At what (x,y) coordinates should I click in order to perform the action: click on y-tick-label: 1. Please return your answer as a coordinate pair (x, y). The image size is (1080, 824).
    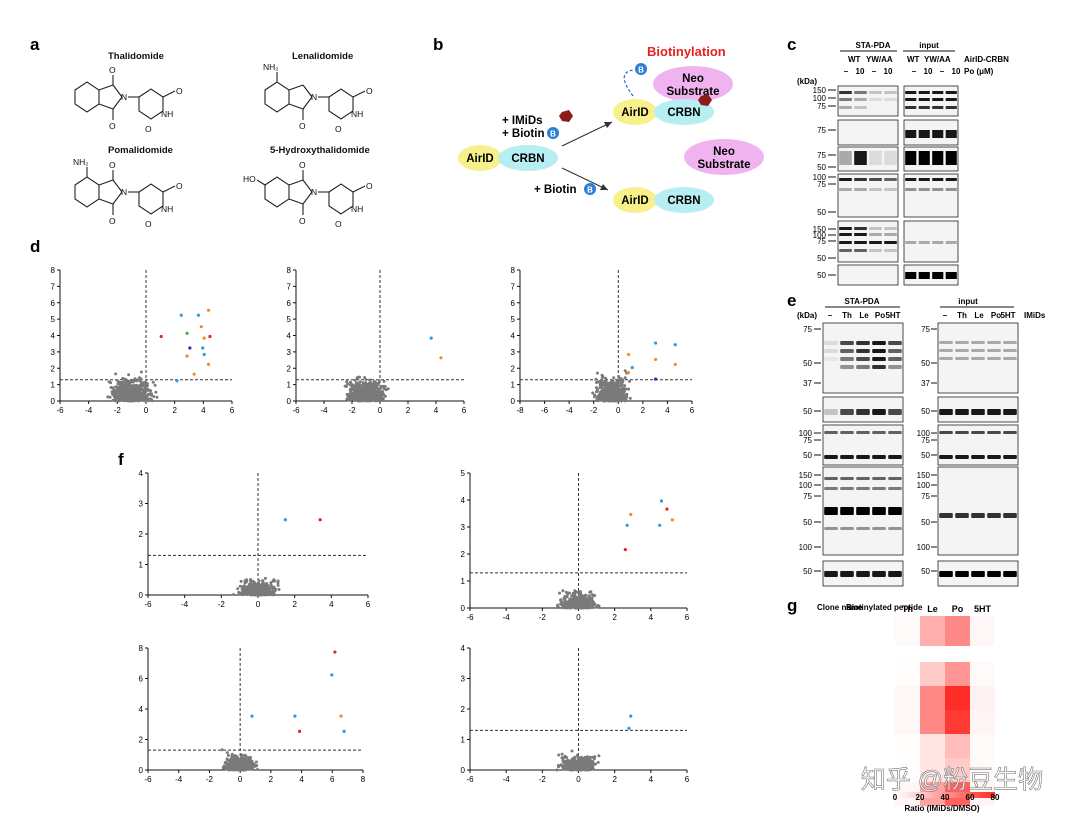
    Looking at the image, I should click on (289, 385).